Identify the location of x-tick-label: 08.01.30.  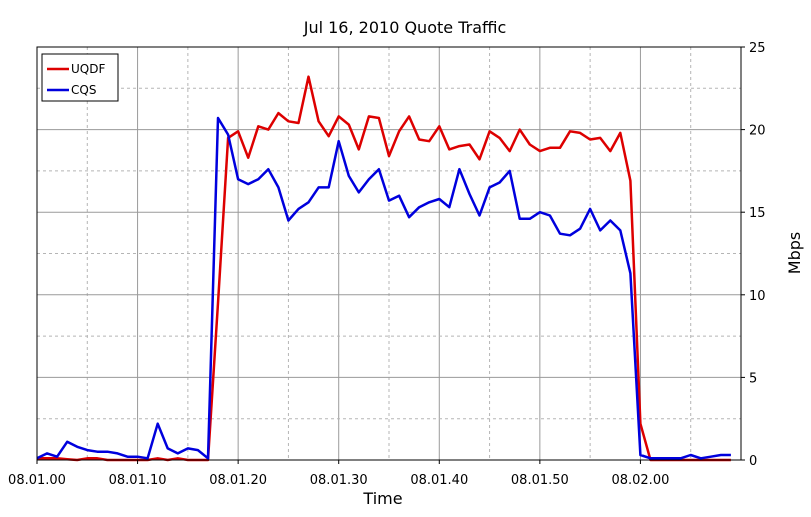
(339, 480).